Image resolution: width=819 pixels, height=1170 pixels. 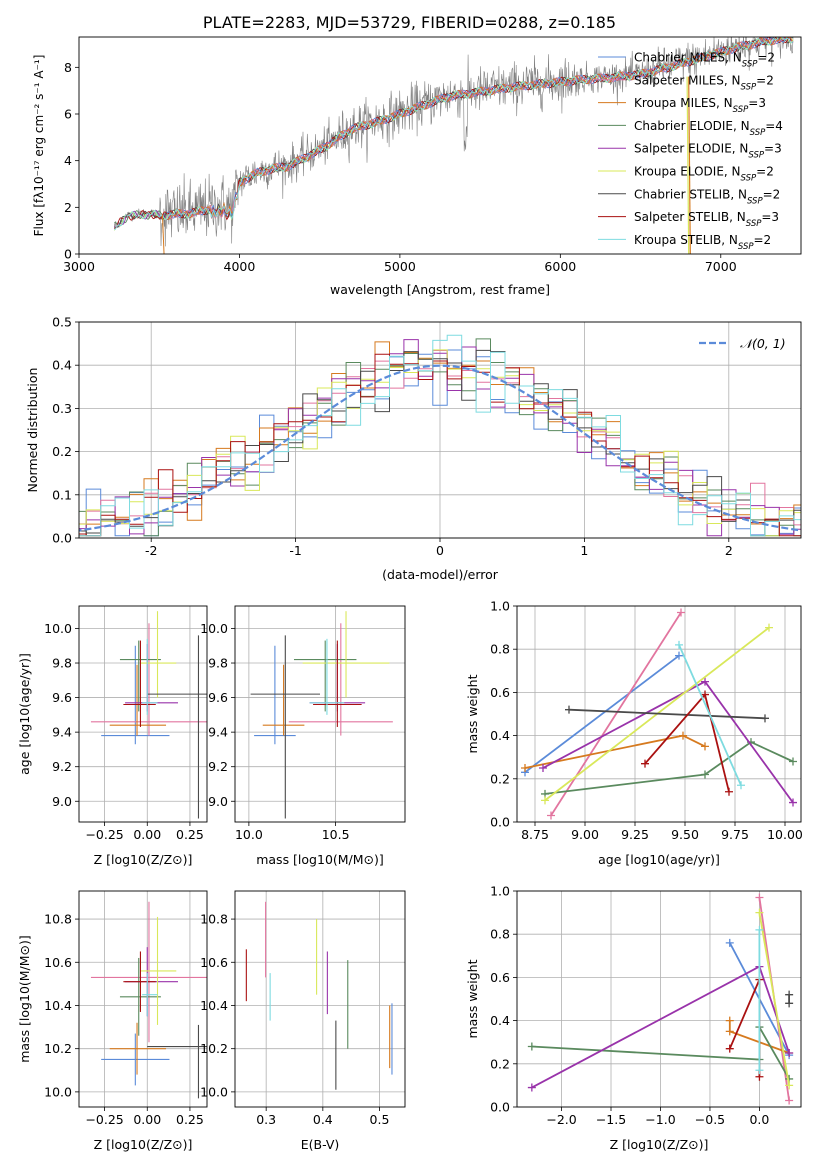 I want to click on mass_vs_ebv-frame, so click(x=320, y=999).